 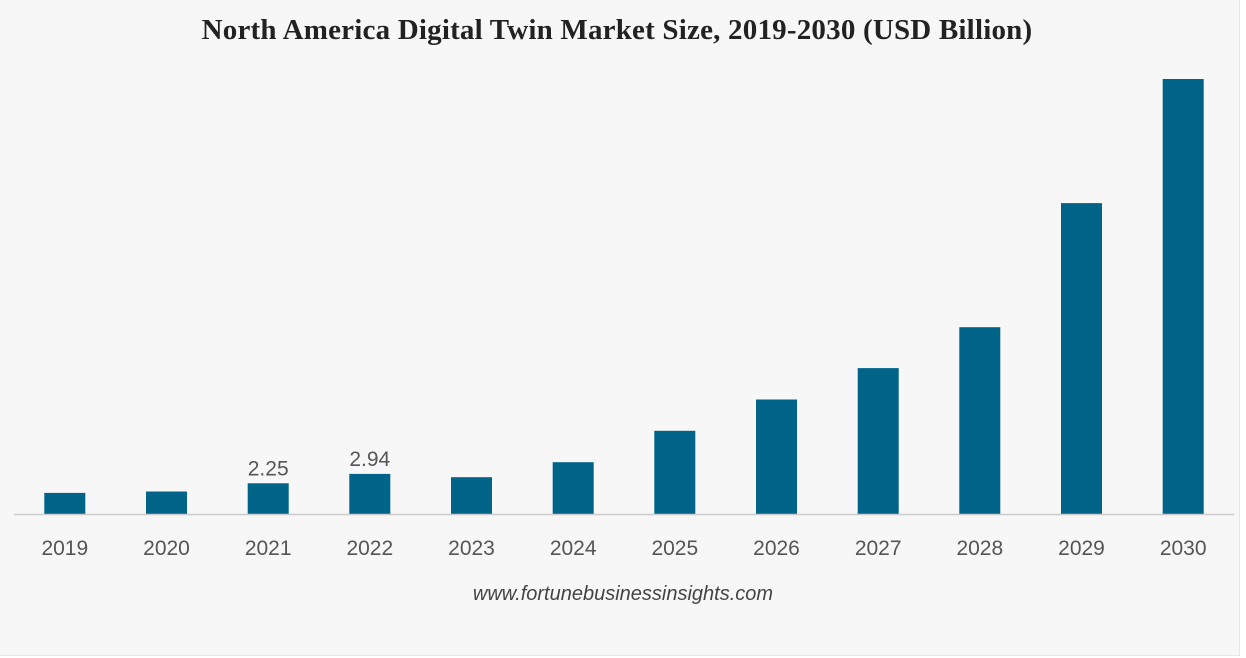 I want to click on data-label-2021: 2.25, so click(x=268, y=468).